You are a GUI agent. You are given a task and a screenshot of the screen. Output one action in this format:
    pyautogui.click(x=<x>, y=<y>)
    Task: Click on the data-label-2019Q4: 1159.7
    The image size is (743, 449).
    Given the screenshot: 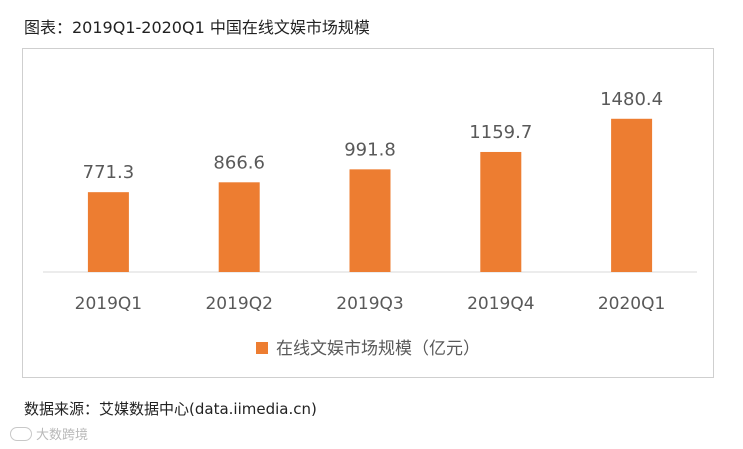 What is the action you would take?
    pyautogui.click(x=500, y=132)
    